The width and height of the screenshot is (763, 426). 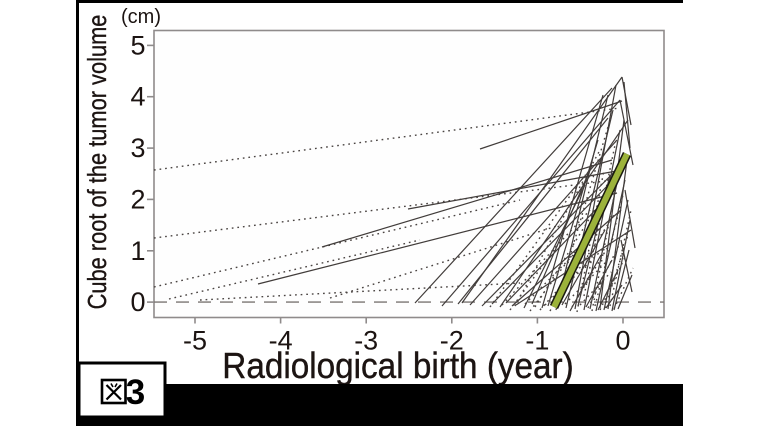 What do you see at coordinates (195, 341) in the screenshot?
I see `svg-text: -5` at bounding box center [195, 341].